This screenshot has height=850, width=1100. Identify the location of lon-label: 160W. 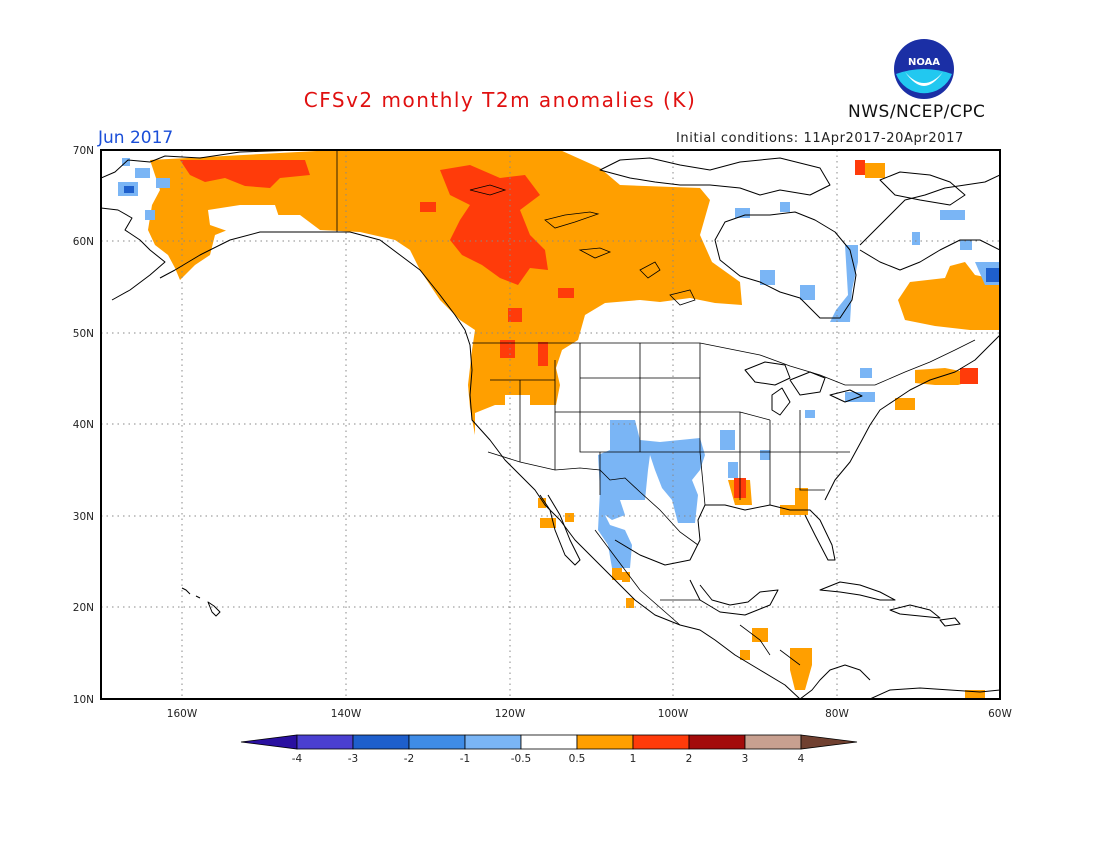
(182, 714).